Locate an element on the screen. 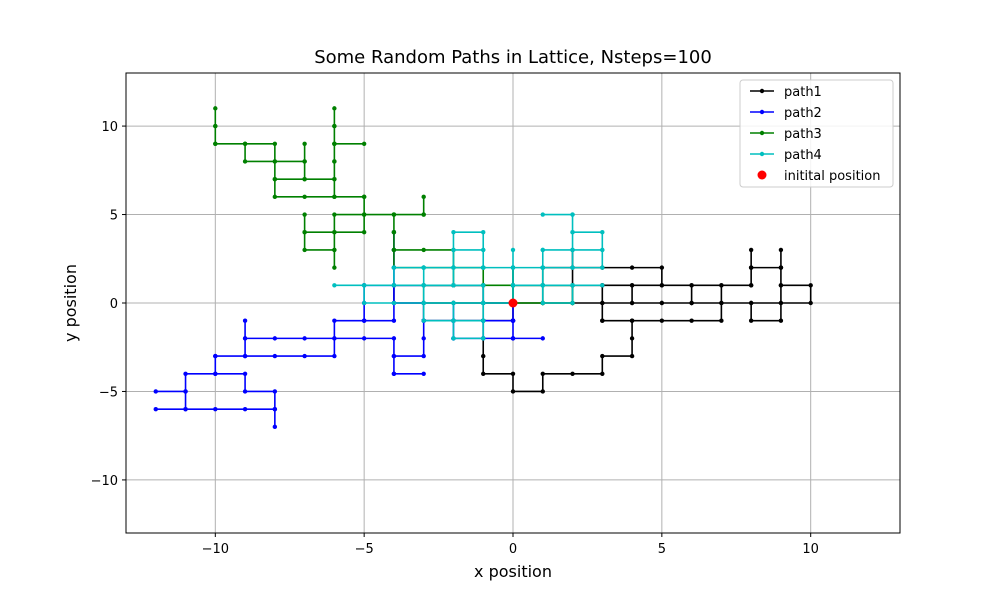 Image resolution: width=1000 pixels, height=600 pixels. legend-entry-path1: path1 is located at coordinates (786, 92).